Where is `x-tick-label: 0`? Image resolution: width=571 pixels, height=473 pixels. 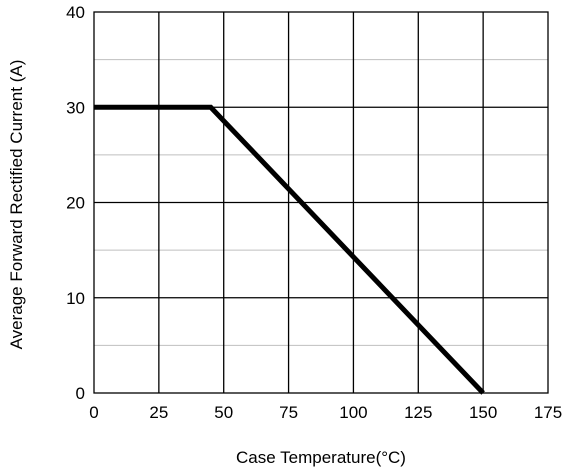 x-tick-label: 0 is located at coordinates (93, 412).